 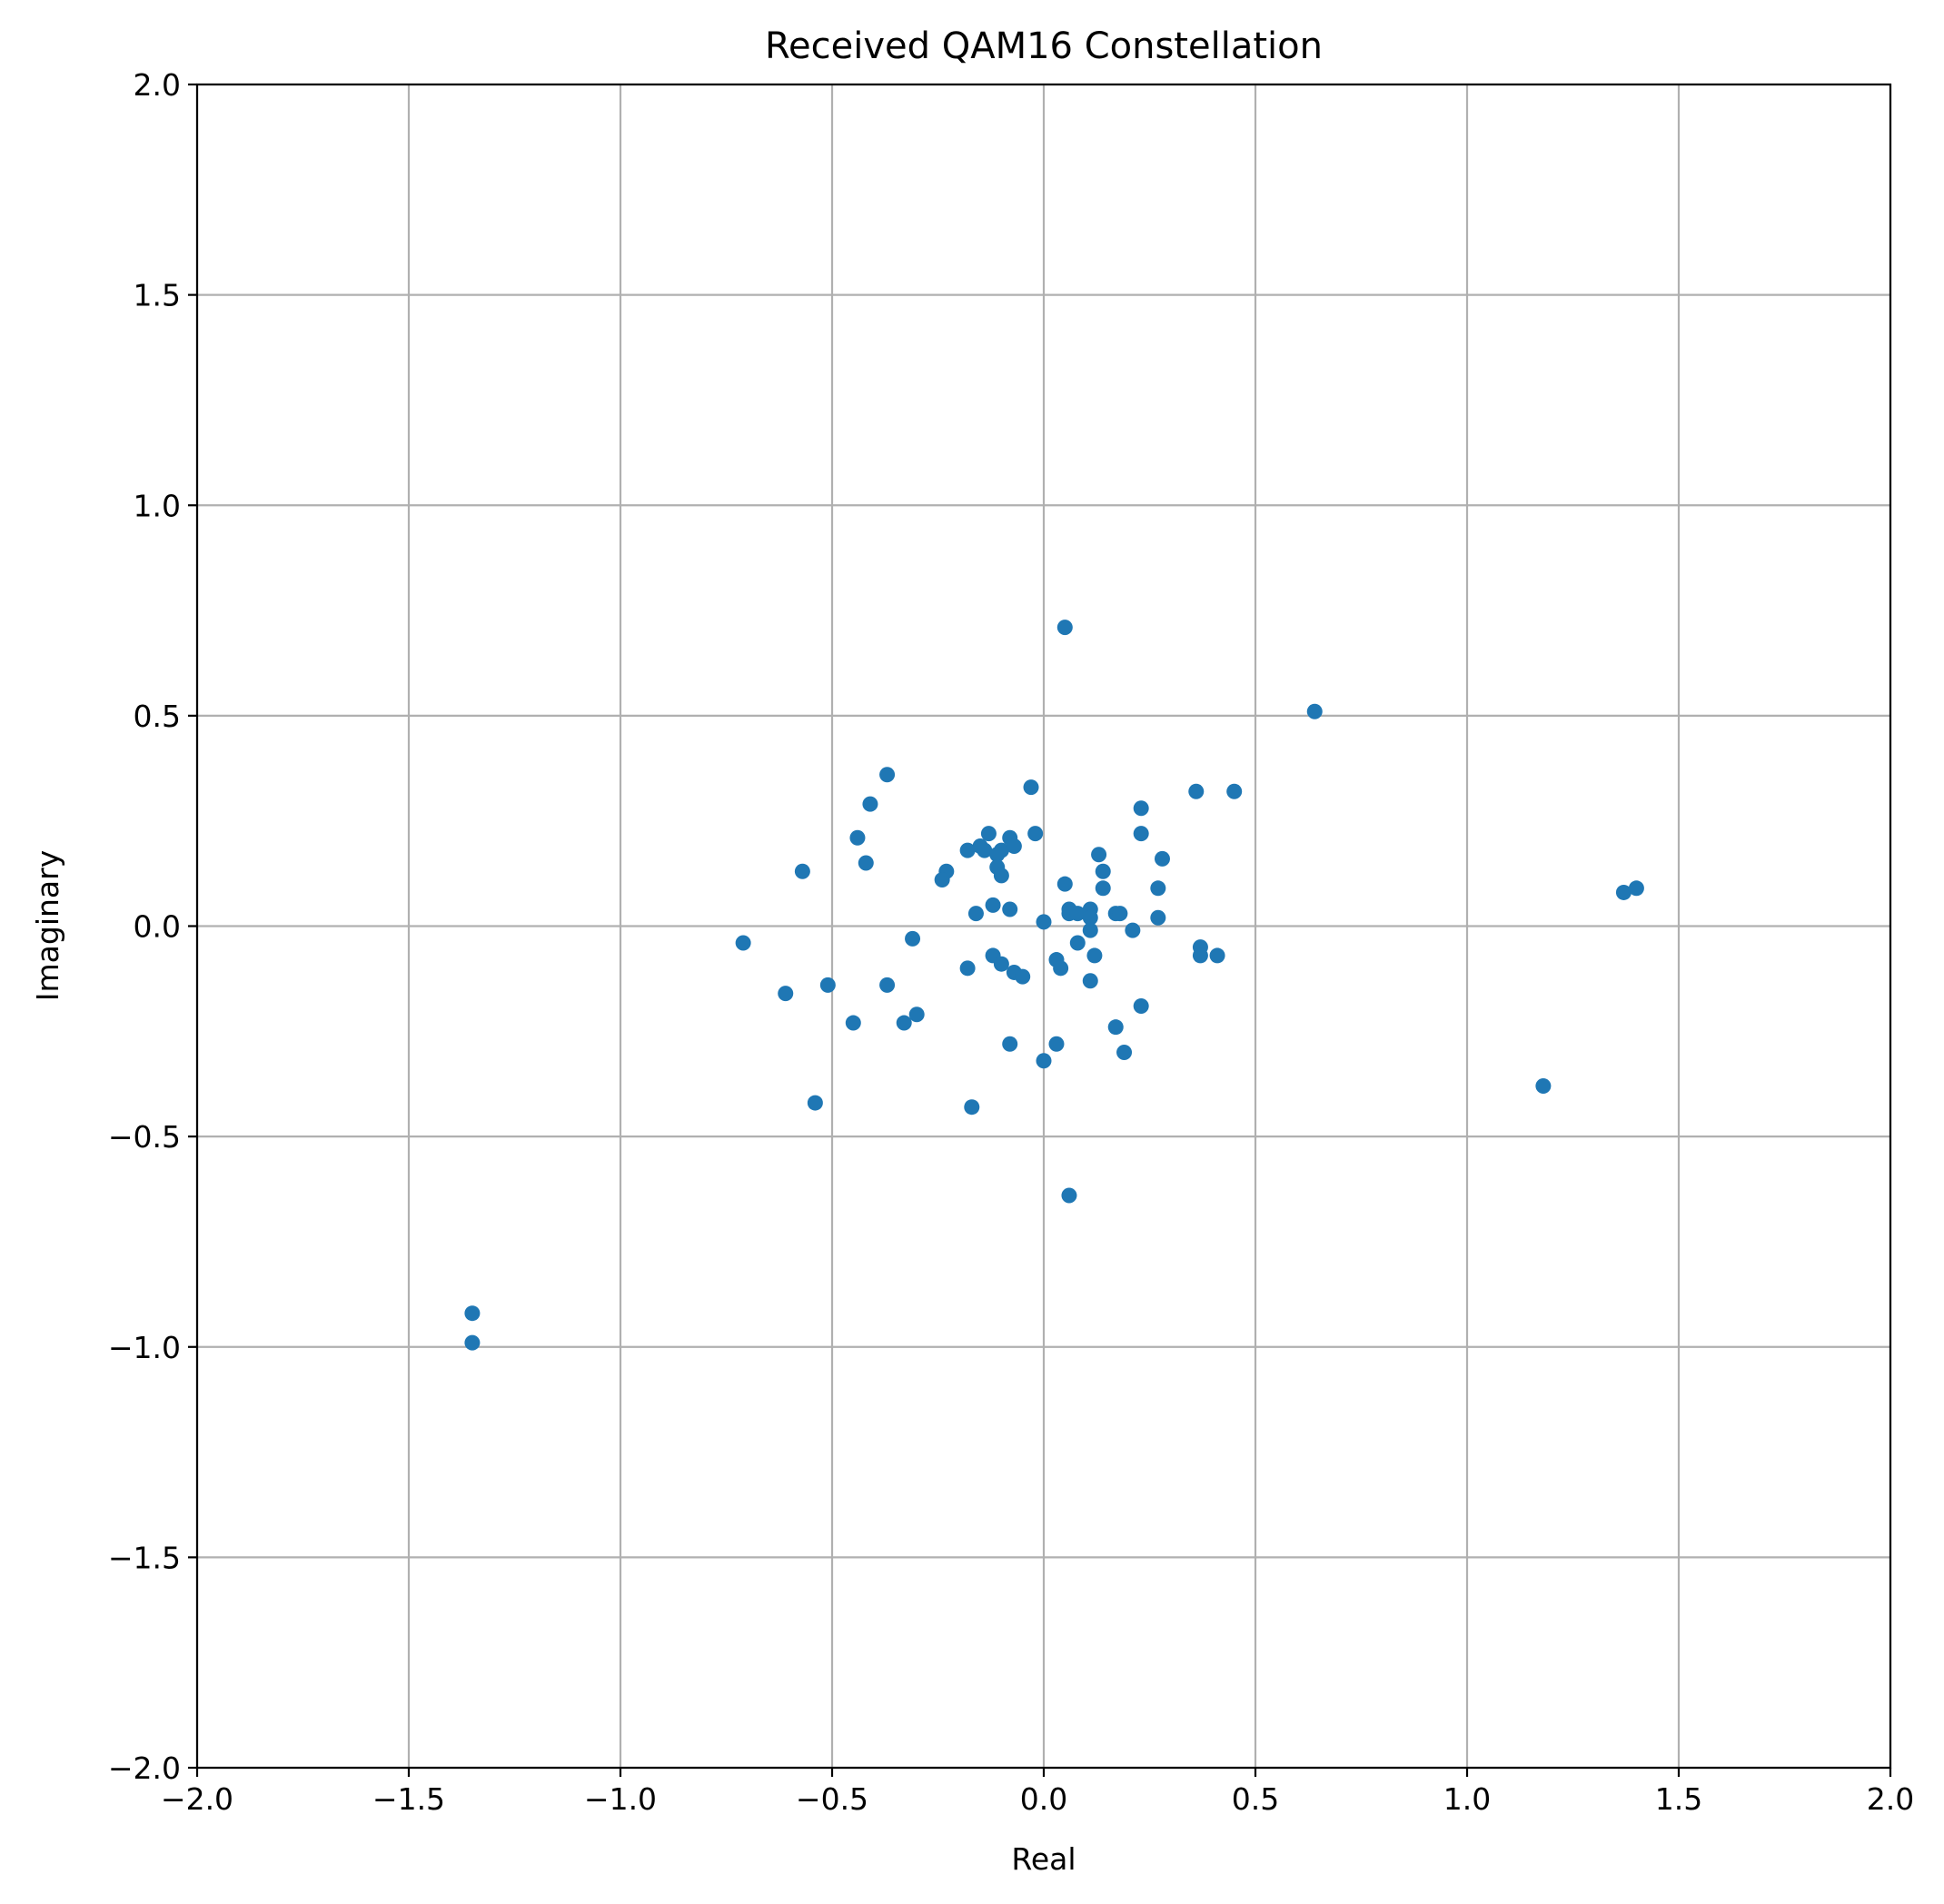 I want to click on y-tick-label: 2.0, so click(x=157, y=85).